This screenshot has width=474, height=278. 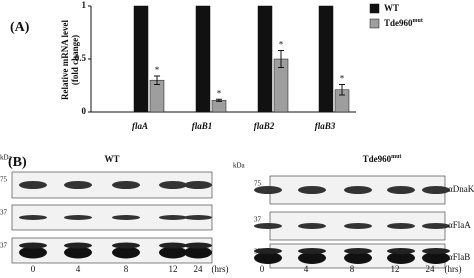 What do you see at coordinates (202, 126) in the screenshot?
I see `x-tick-label: flaB1` at bounding box center [202, 126].